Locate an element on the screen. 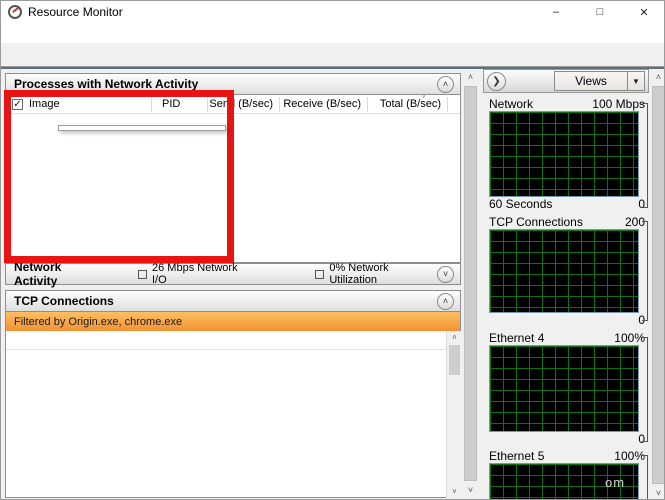  network-io-color-icon is located at coordinates (142, 274).